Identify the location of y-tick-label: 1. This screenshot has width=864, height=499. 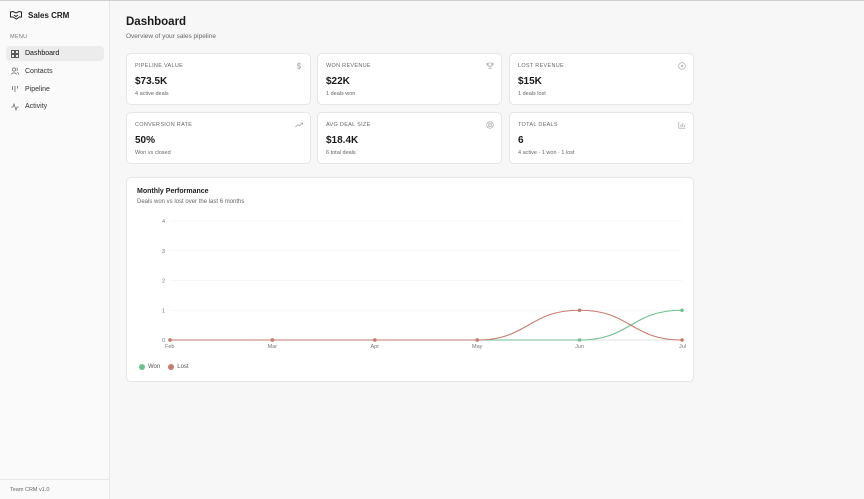
(163, 311).